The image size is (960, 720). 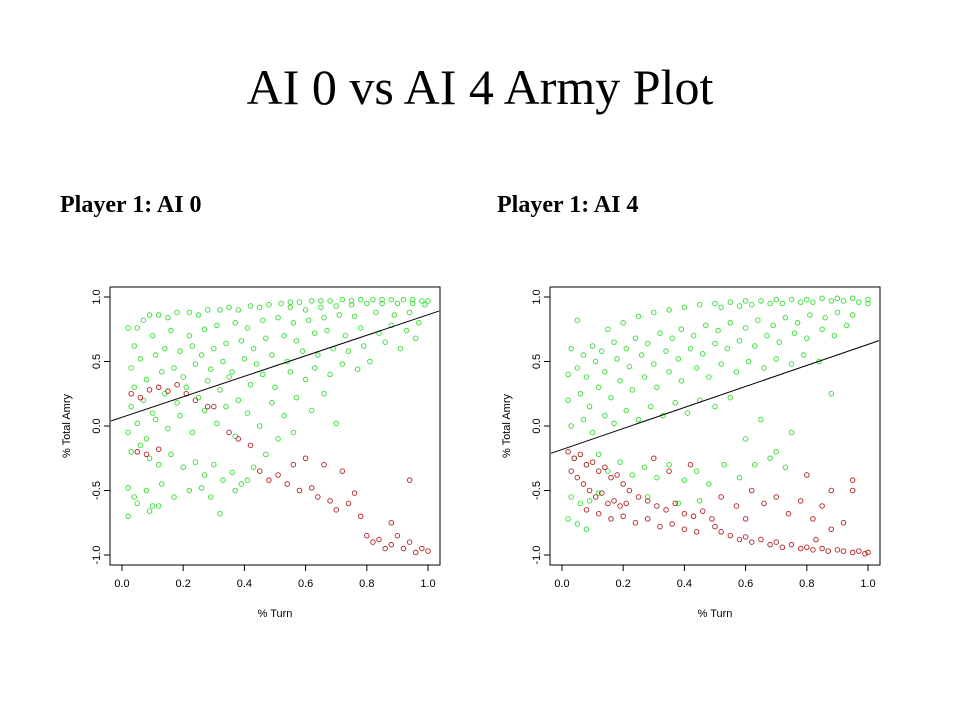 I want to click on x-axis-label: % Turn, so click(x=715, y=614).